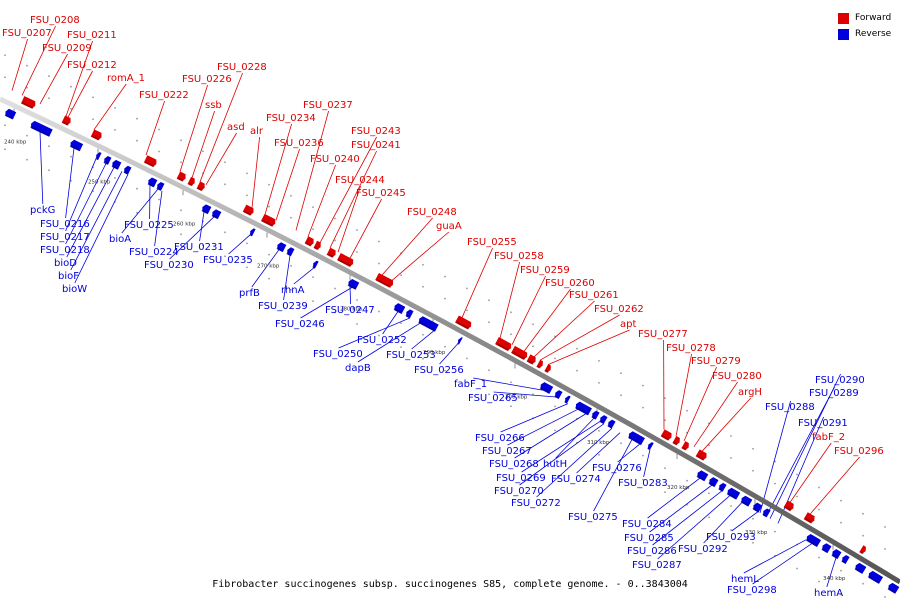  I want to click on gene-label-fsu-0241: FSU_0241, so click(376, 145).